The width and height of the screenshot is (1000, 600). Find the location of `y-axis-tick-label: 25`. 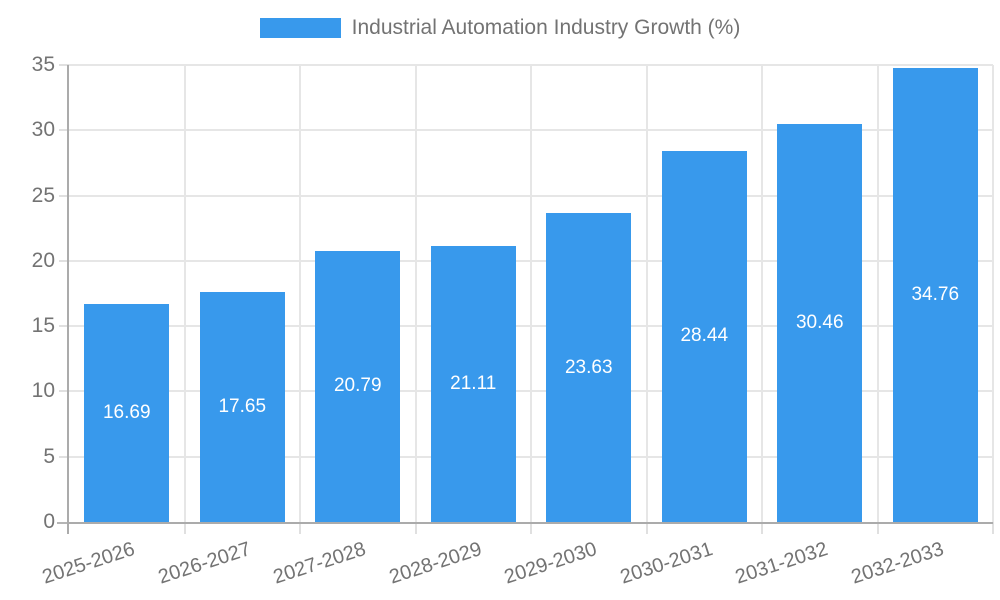

y-axis-tick-label: 25 is located at coordinates (43, 195).